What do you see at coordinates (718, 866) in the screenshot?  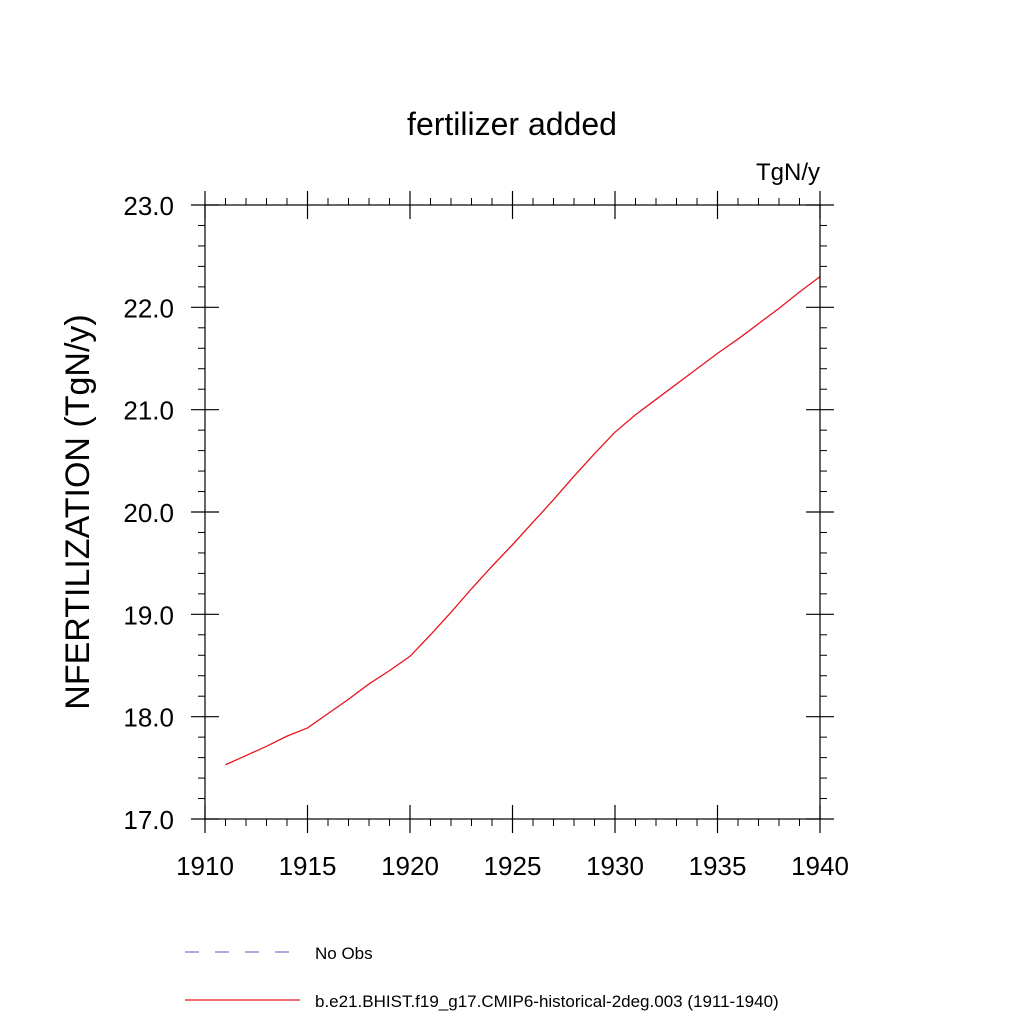 I see `x-tick-label: 1935` at bounding box center [718, 866].